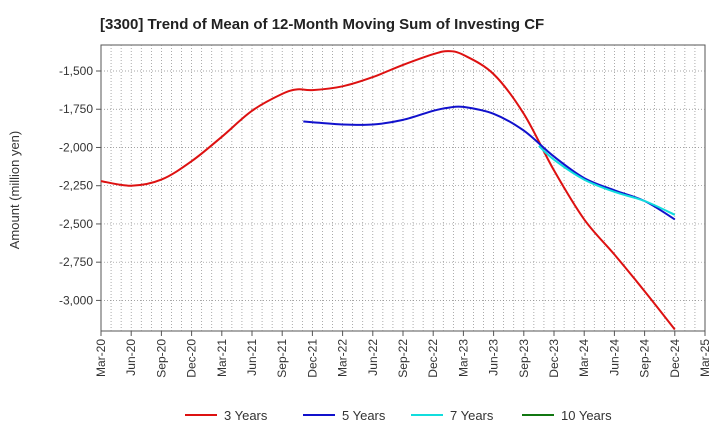  Describe the element at coordinates (161, 358) in the screenshot. I see `x-tick-label: Sep-20` at that location.